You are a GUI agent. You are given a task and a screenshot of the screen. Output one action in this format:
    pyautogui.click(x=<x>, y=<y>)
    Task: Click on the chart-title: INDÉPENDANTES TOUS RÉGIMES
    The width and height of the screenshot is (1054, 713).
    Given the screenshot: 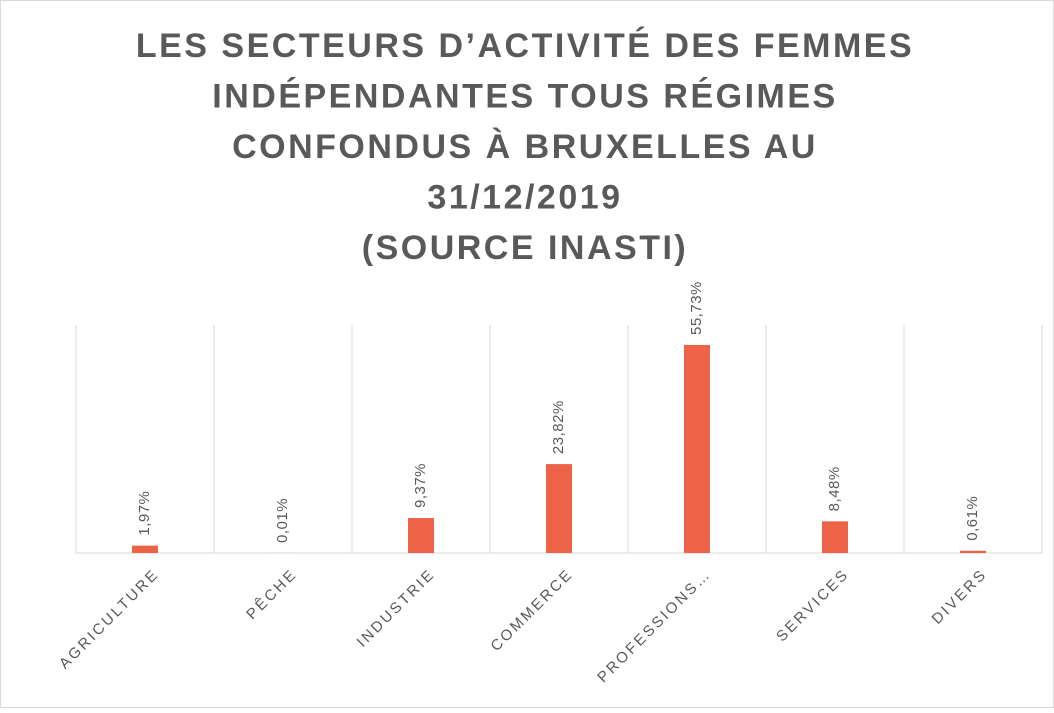 What is the action you would take?
    pyautogui.click(x=524, y=96)
    